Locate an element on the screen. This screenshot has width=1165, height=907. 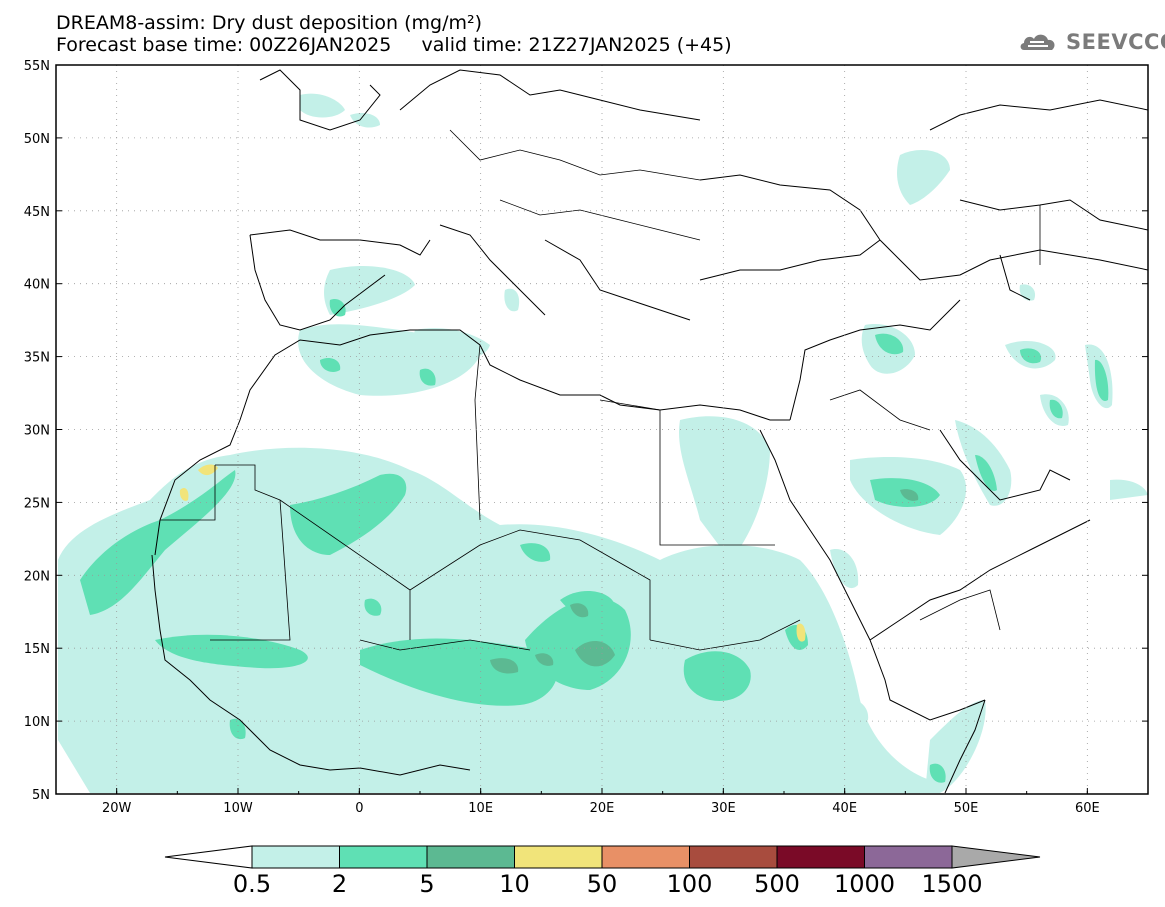
colorbar-threshold-label: 2 is located at coordinates (339, 884).